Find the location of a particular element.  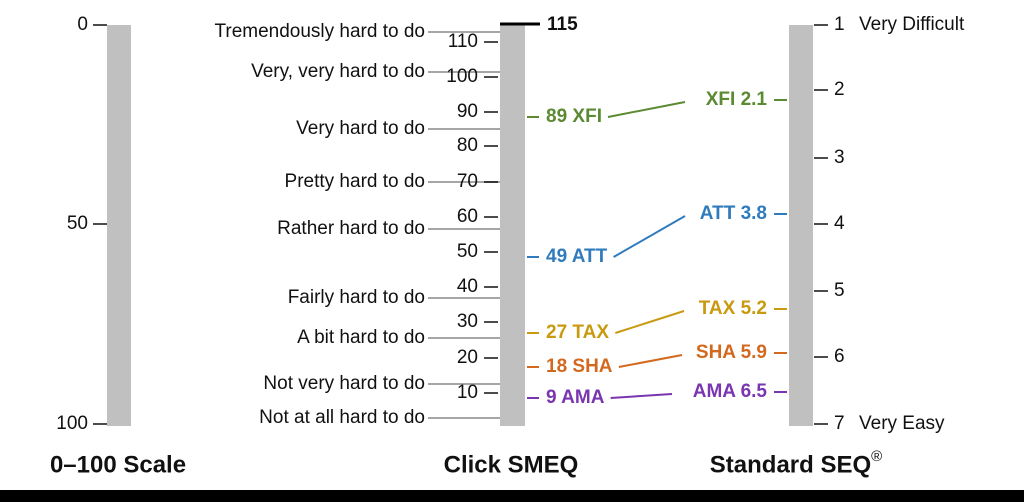

anchor-label: A bit hard to do is located at coordinates (361, 337).